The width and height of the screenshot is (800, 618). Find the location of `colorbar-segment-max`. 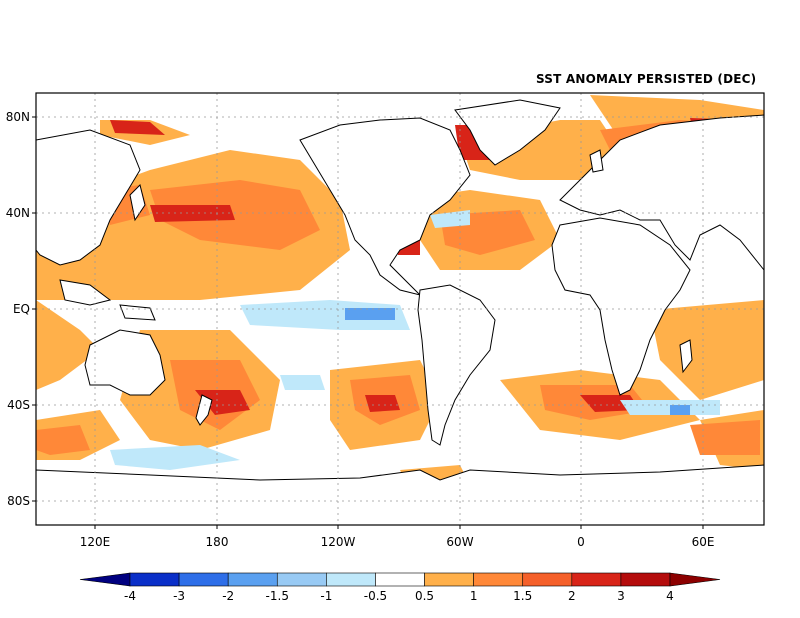

colorbar-segment-max is located at coordinates (695, 579).